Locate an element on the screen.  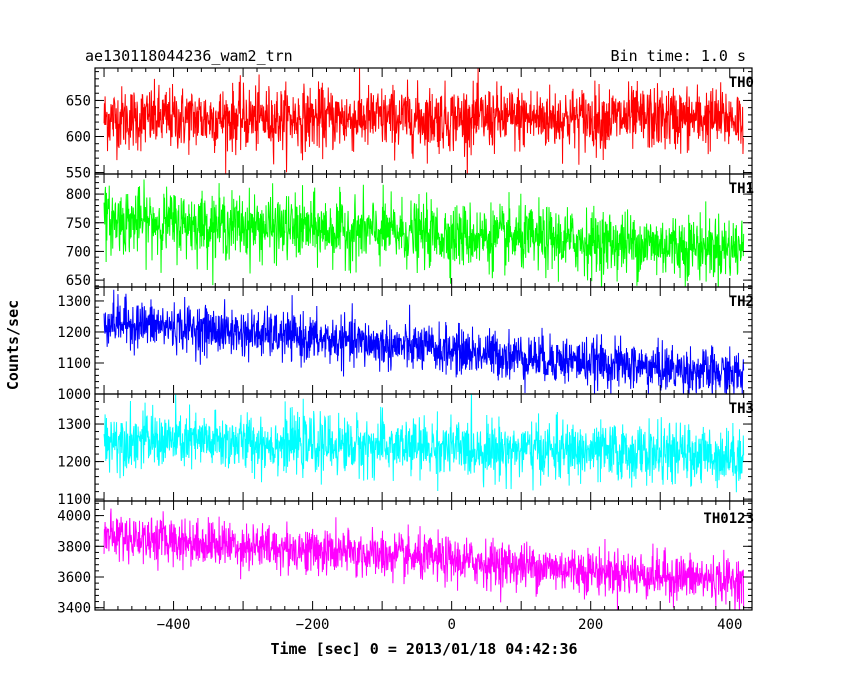
y-tick-label: 3800 is located at coordinates (74, 547).